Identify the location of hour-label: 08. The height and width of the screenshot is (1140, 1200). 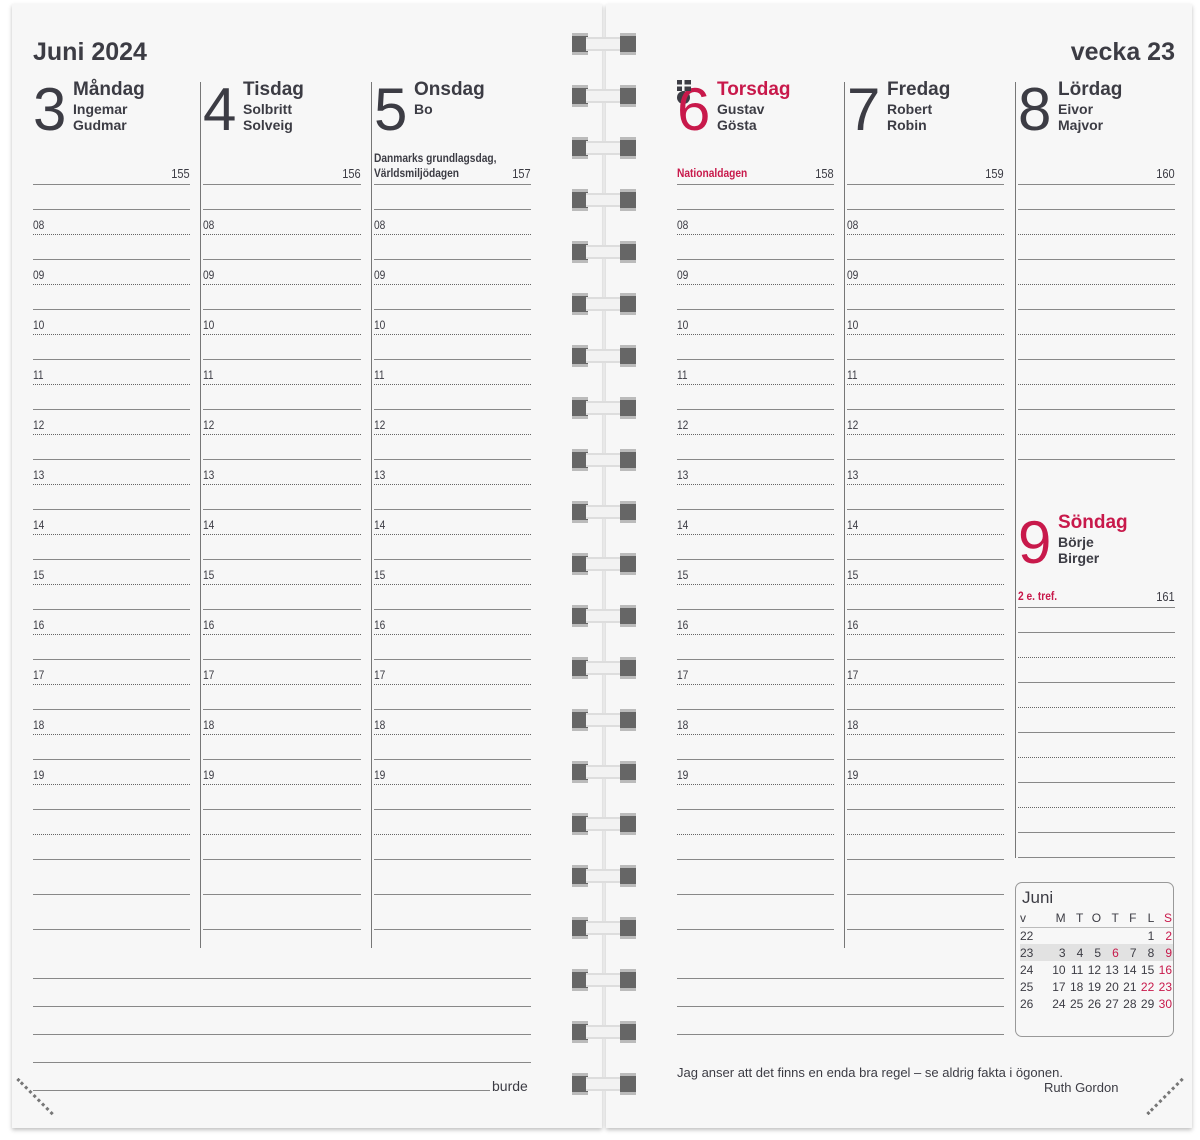
(683, 225).